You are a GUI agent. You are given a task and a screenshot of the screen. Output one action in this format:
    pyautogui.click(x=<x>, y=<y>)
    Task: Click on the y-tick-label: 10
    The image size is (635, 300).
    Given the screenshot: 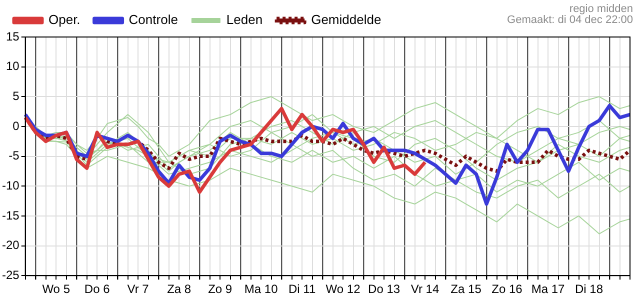 What is the action you would take?
    pyautogui.click(x=13, y=66)
    